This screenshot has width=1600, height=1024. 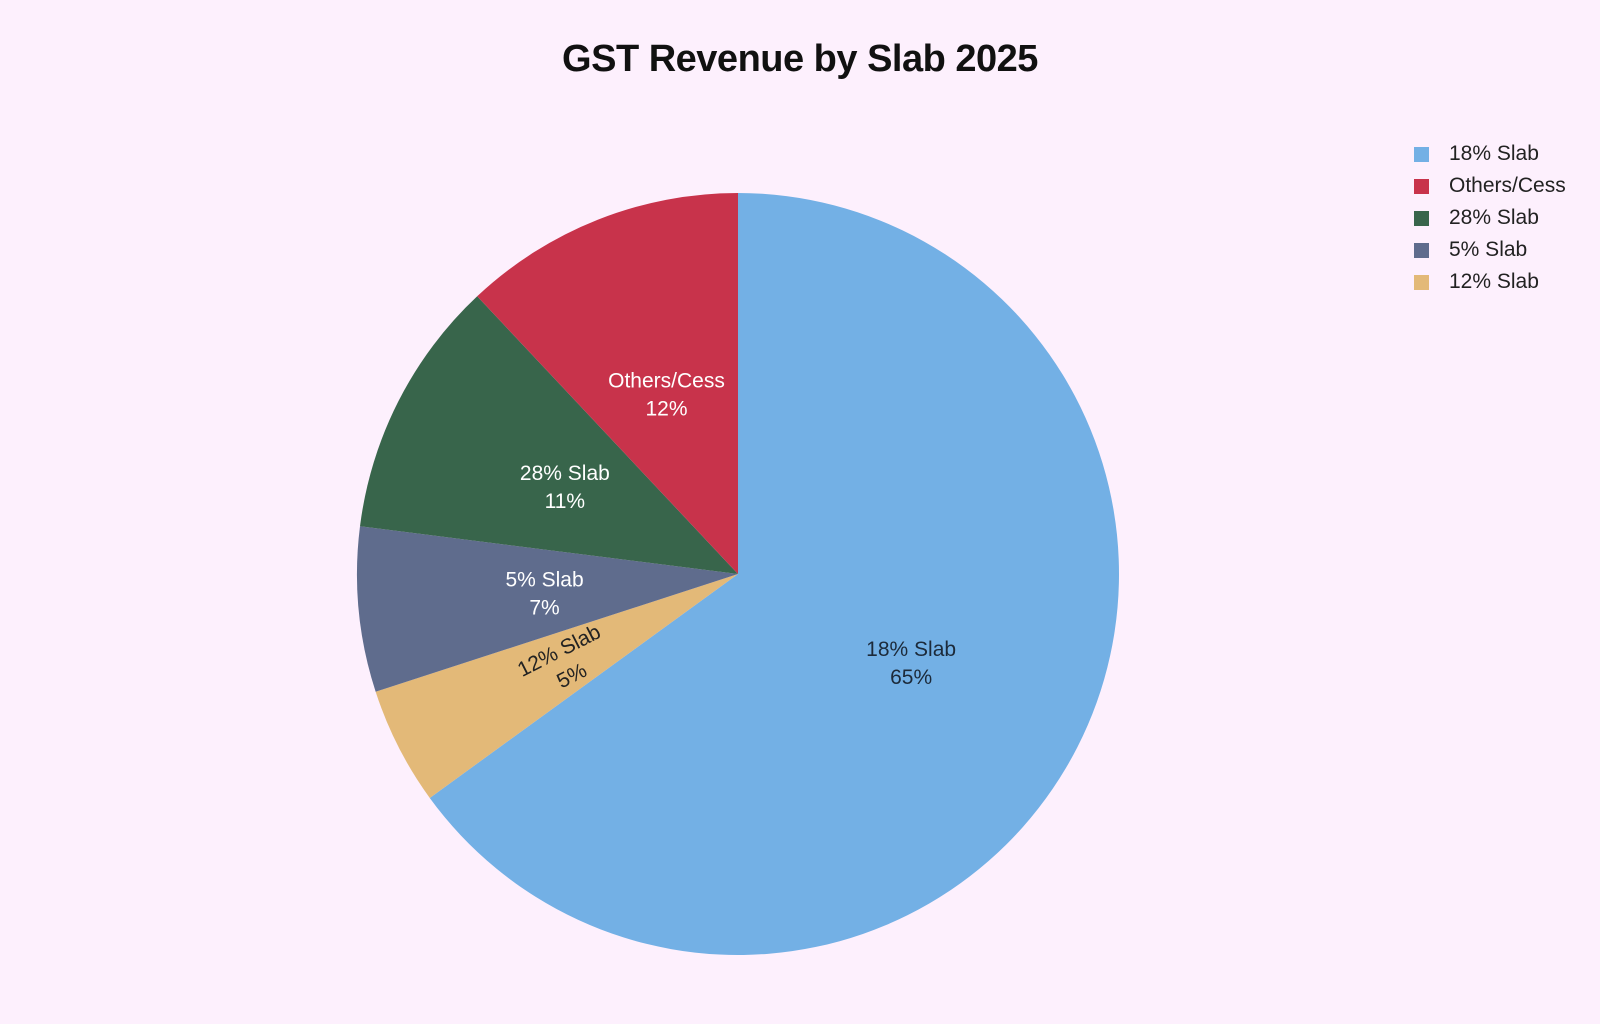 I want to click on legend-item-4: 12% Slab, so click(x=1490, y=282).